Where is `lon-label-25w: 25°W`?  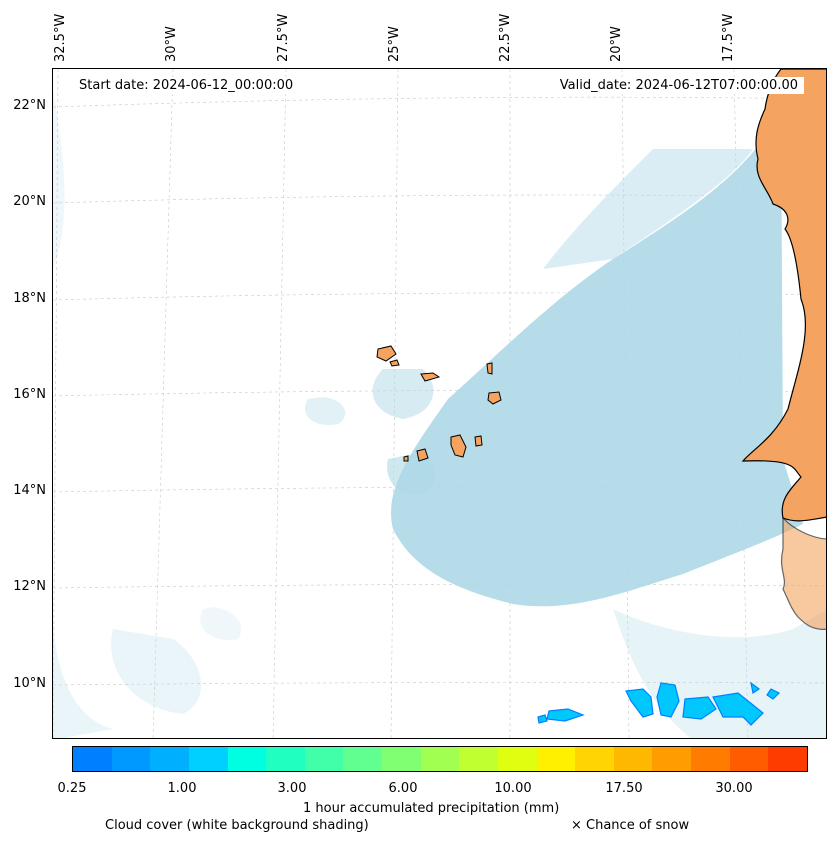 lon-label-25w: 25°W is located at coordinates (394, 44).